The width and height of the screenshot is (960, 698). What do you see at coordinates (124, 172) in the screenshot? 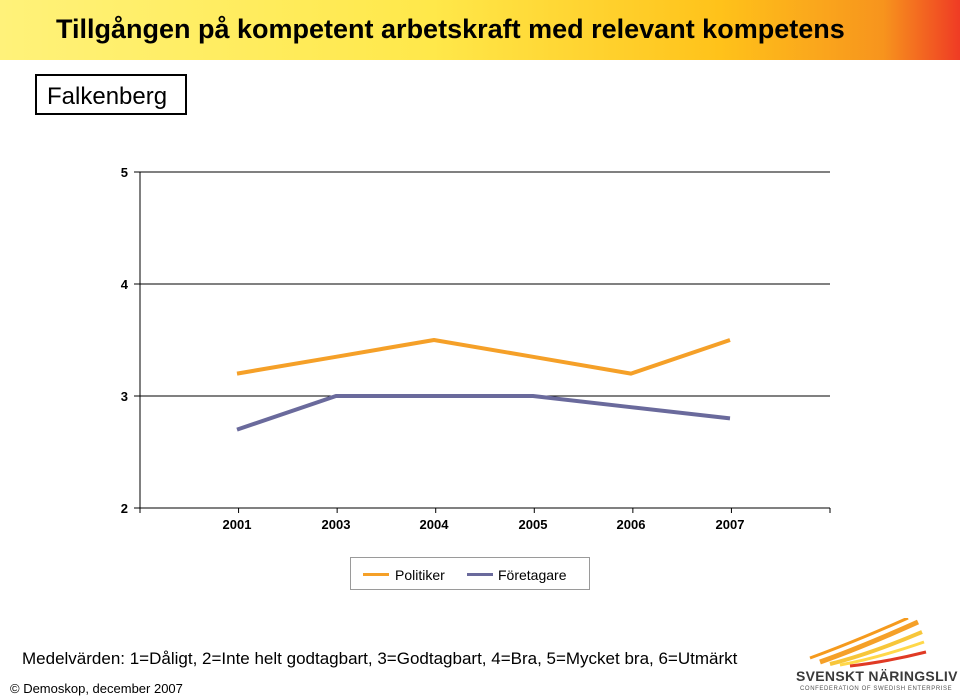
I see `y-tick-label: 5` at bounding box center [124, 172].